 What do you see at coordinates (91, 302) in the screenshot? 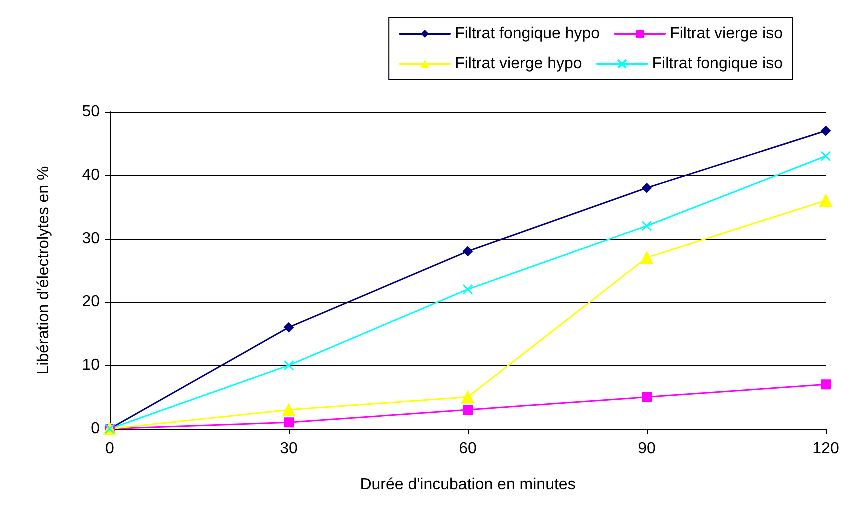
I see `y-tick-label: 20` at bounding box center [91, 302].